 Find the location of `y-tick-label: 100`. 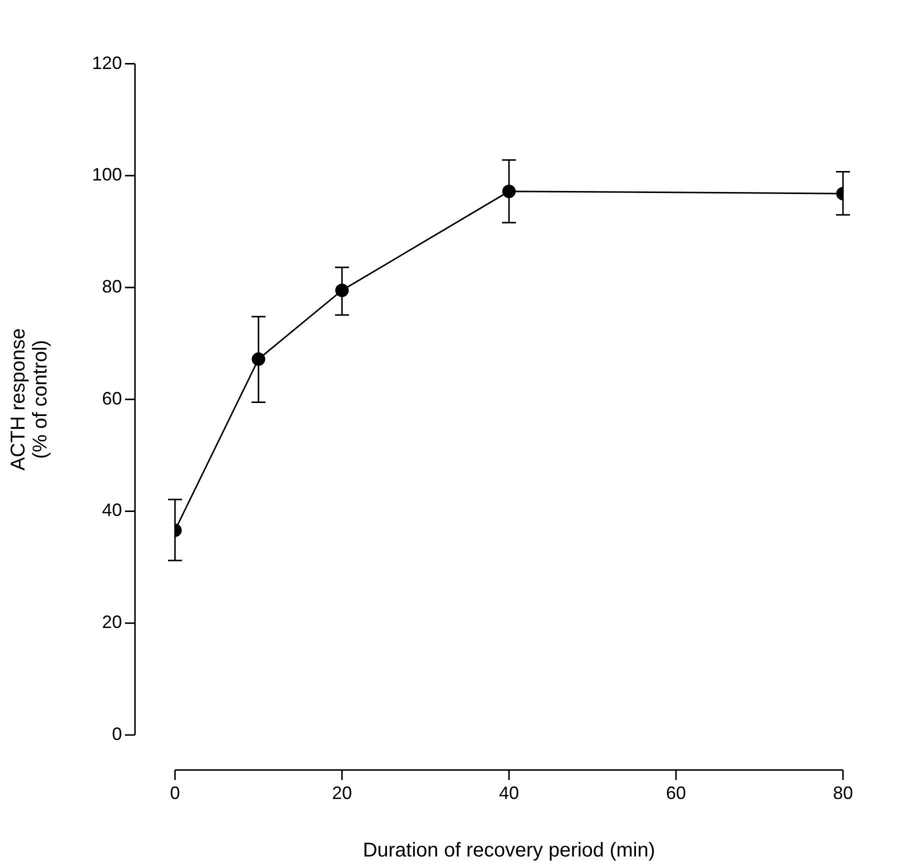

y-tick-label: 100 is located at coordinates (107, 174).